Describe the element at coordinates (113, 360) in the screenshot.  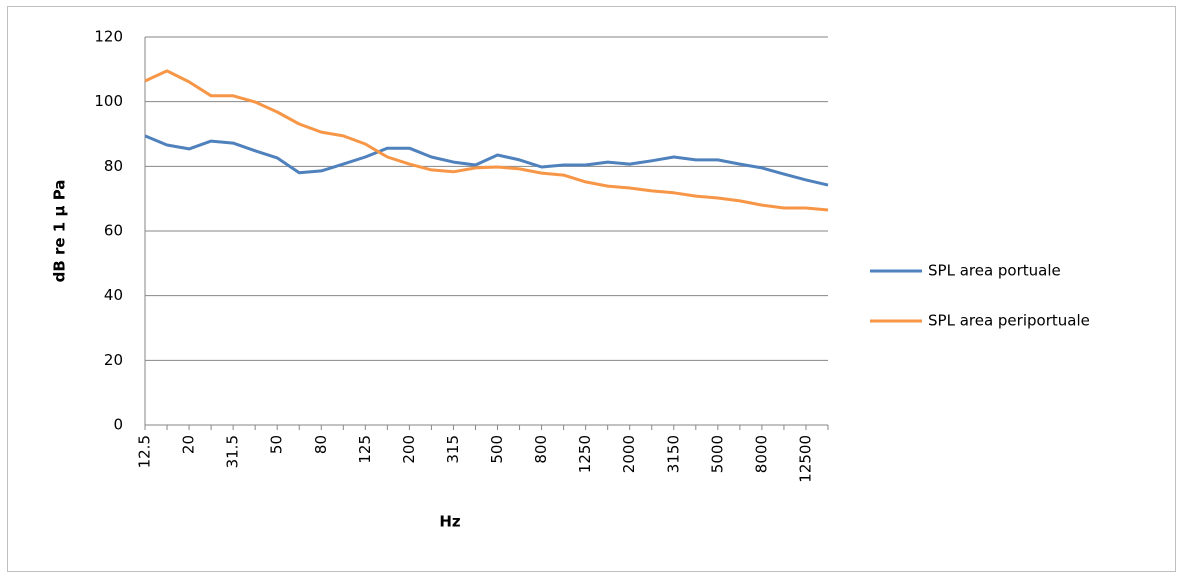
I see `y-tick-label: 20` at that location.